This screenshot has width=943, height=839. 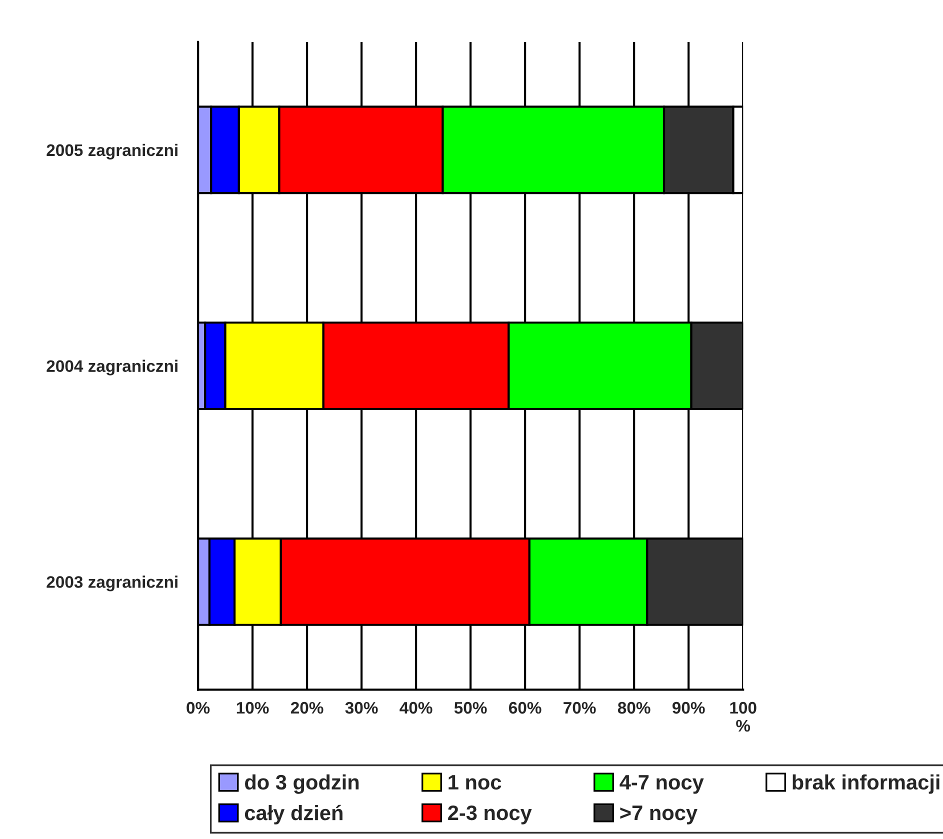 What do you see at coordinates (490, 814) in the screenshot?
I see `legend-label: 2-3 nocy` at bounding box center [490, 814].